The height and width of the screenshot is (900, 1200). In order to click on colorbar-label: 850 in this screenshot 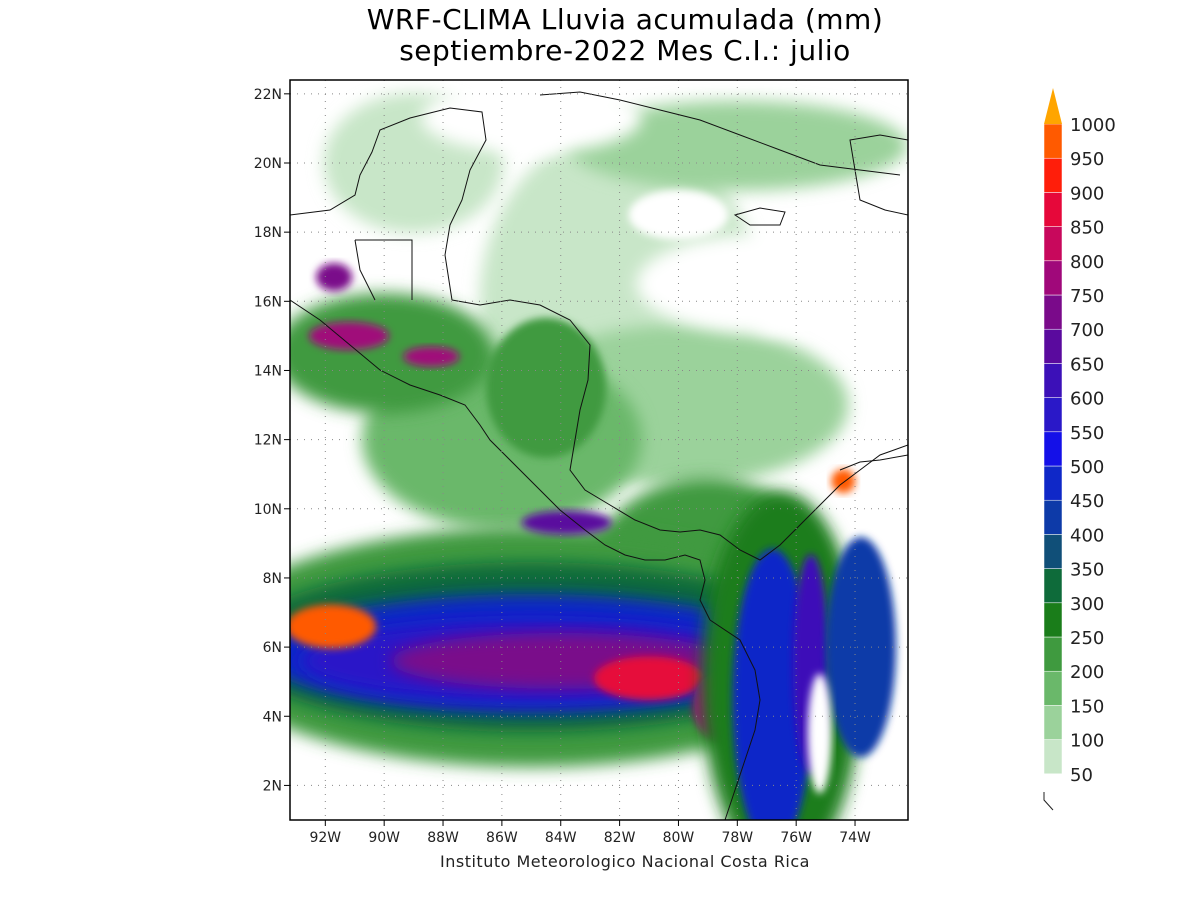, I will do `click(1087, 228)`.